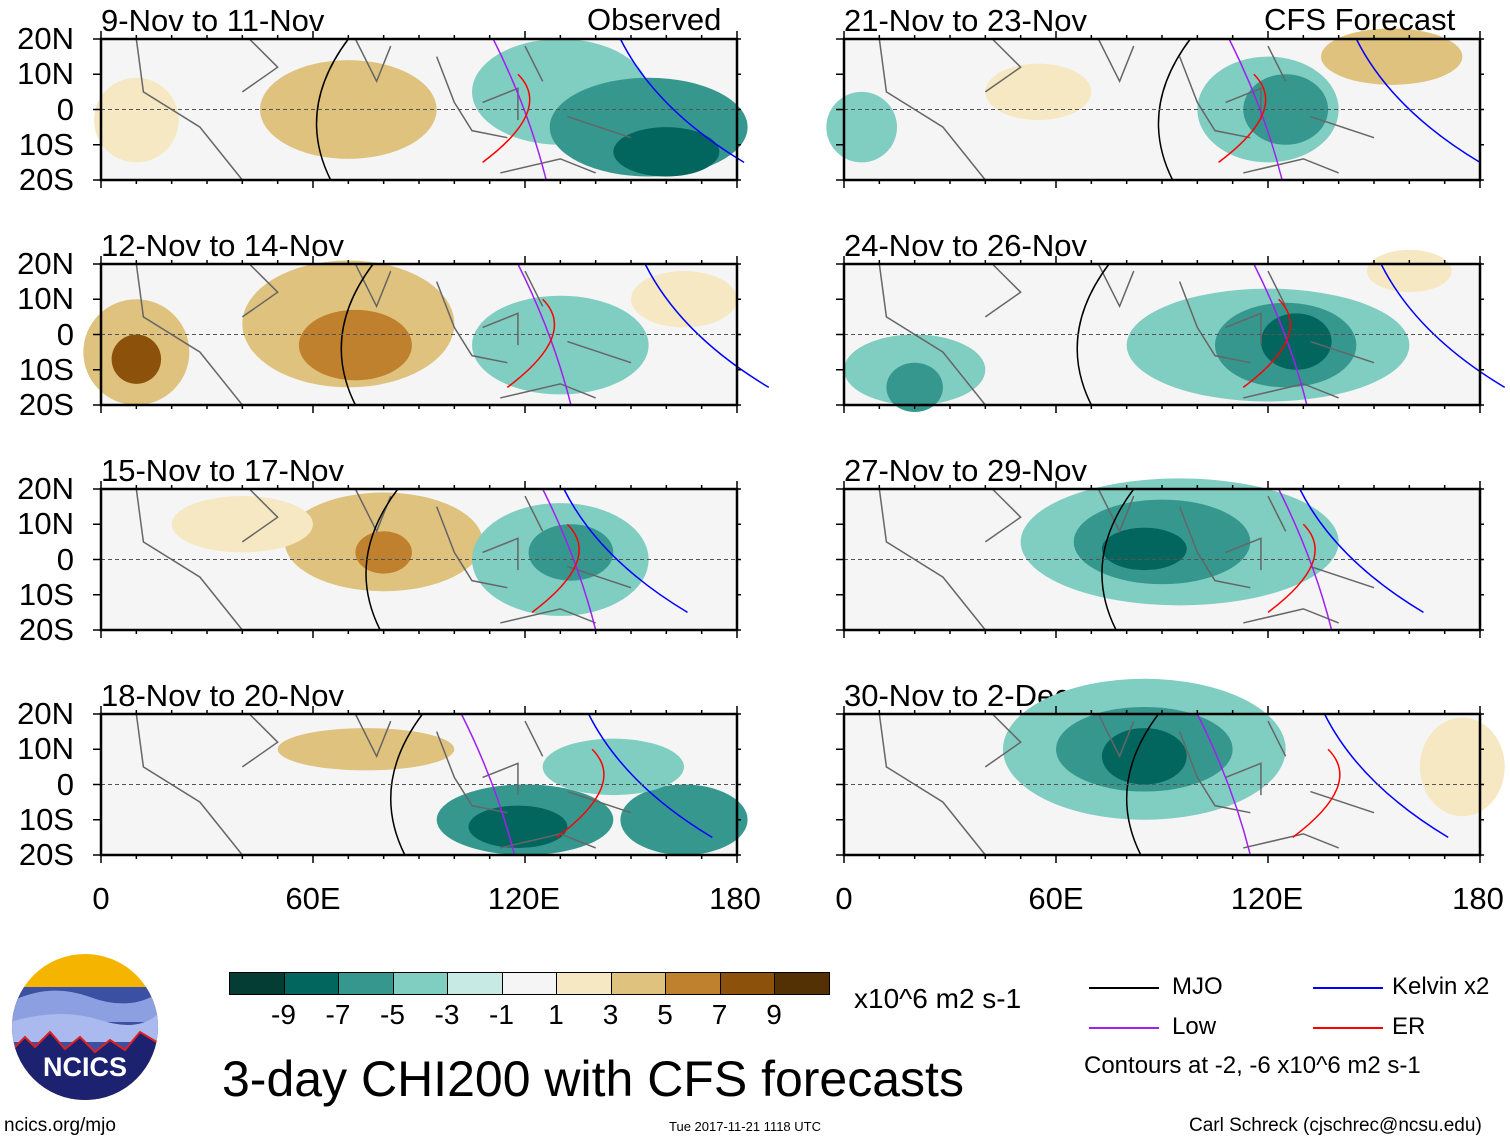  Describe the element at coordinates (1441, 986) in the screenshot. I see `legend-label-kelvin: Kelvin x2` at that location.